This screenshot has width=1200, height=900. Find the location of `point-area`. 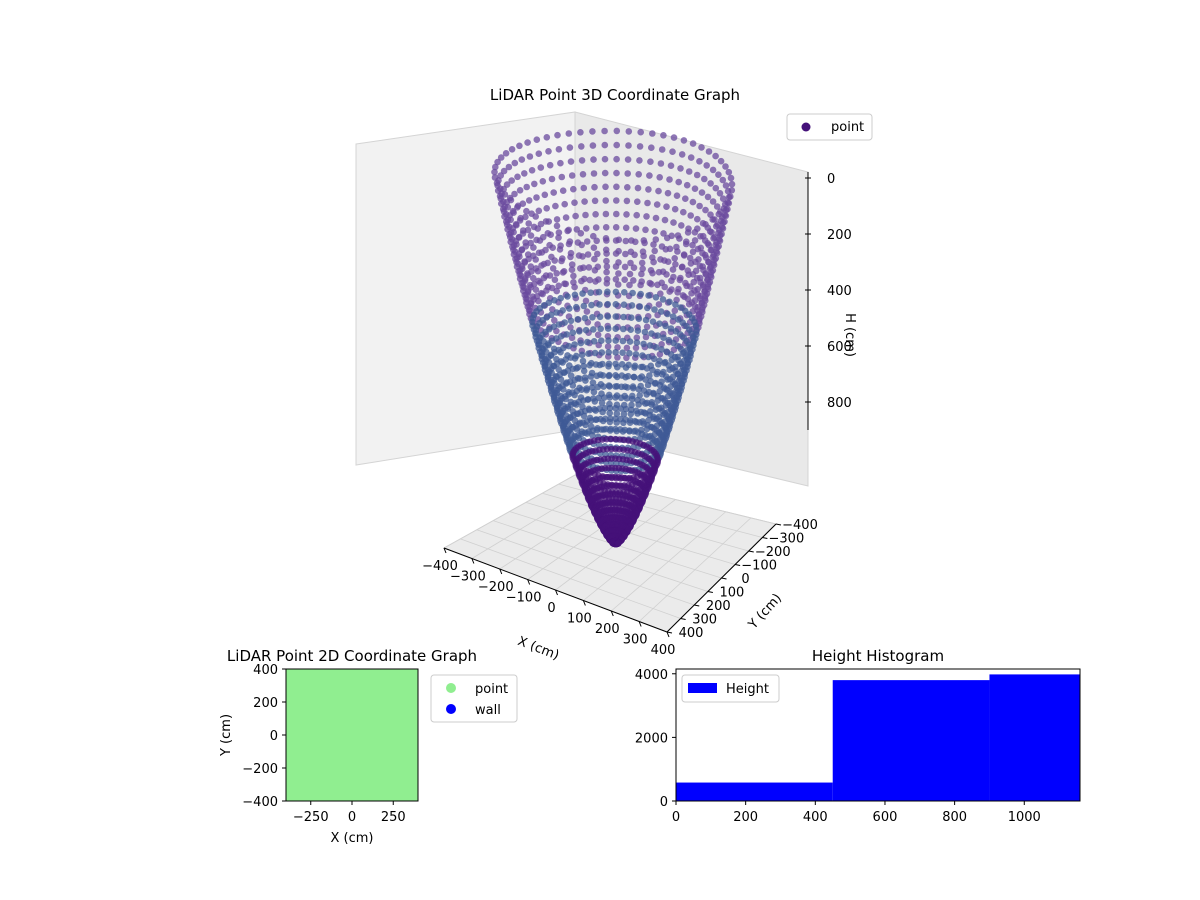

point-area is located at coordinates (352, 735).